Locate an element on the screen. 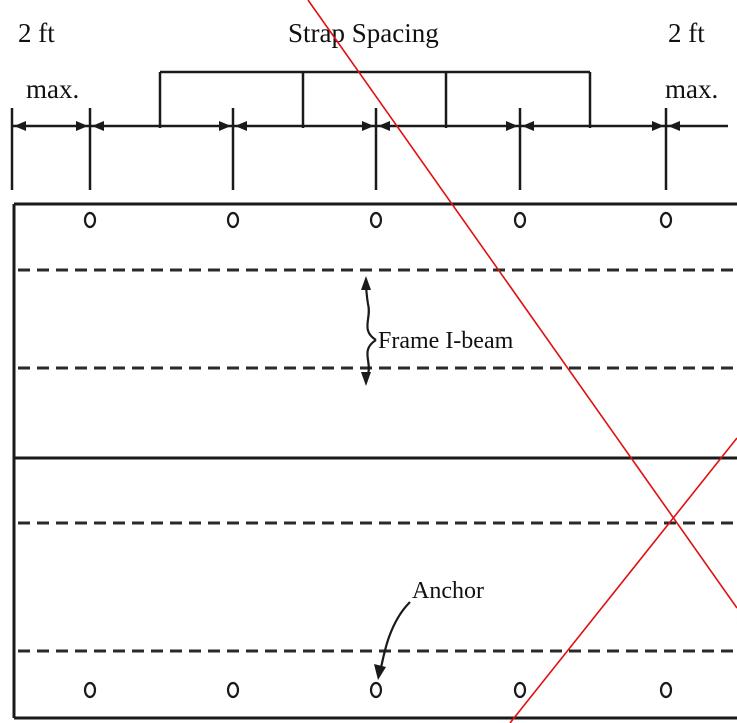 The image size is (737, 723). callout-arrowhead-upper is located at coordinates (366, 283).